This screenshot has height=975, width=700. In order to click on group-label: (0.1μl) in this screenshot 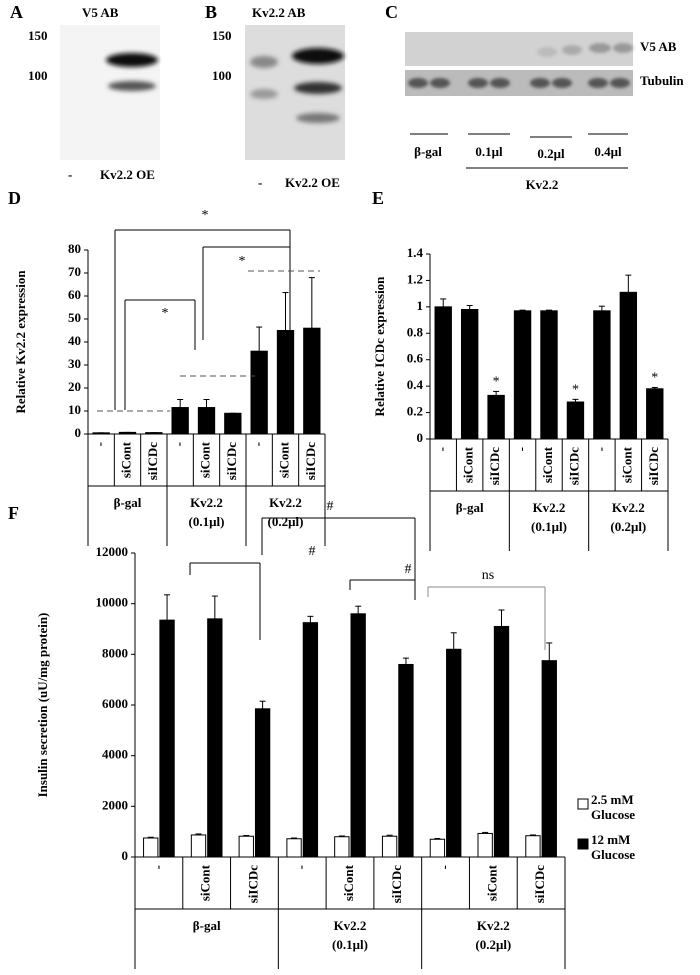, I will do `click(350, 944)`.